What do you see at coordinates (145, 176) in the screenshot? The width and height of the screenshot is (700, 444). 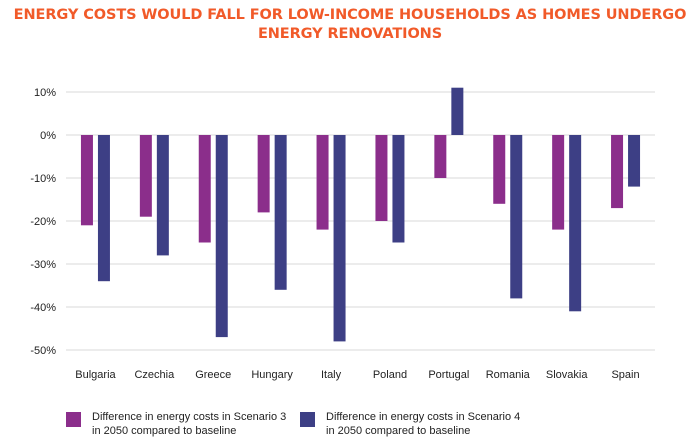 I see `bar-scenario-3-czechia` at bounding box center [145, 176].